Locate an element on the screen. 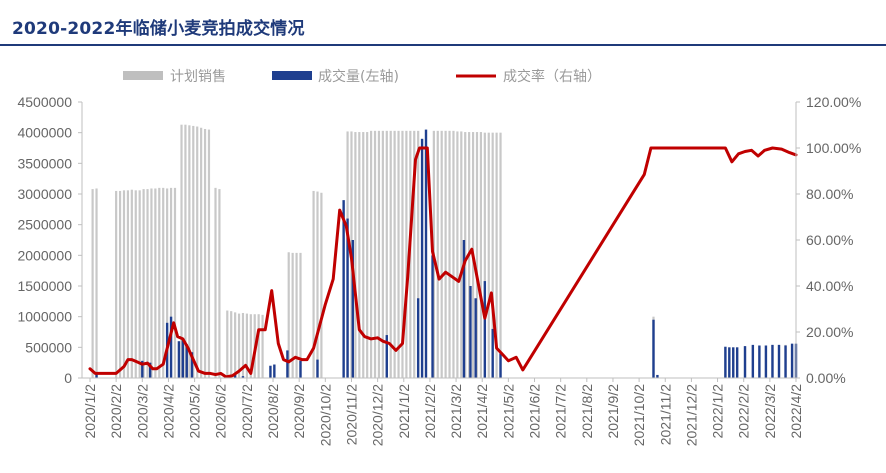 The height and width of the screenshot is (473, 886). right-tick-label: 60.00% is located at coordinates (829, 240).